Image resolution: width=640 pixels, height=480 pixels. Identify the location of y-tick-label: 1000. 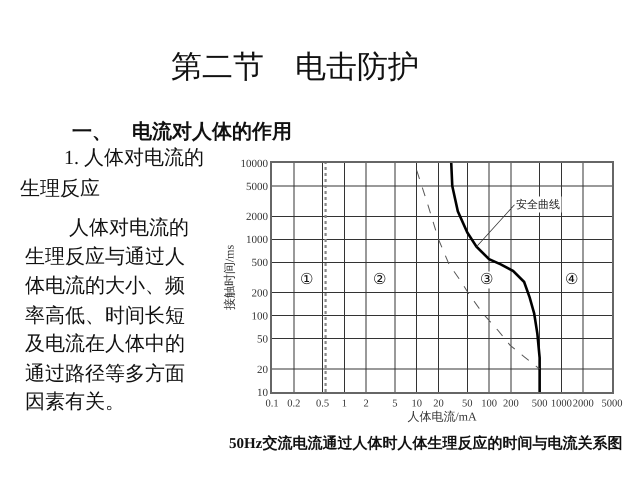
(257, 240).